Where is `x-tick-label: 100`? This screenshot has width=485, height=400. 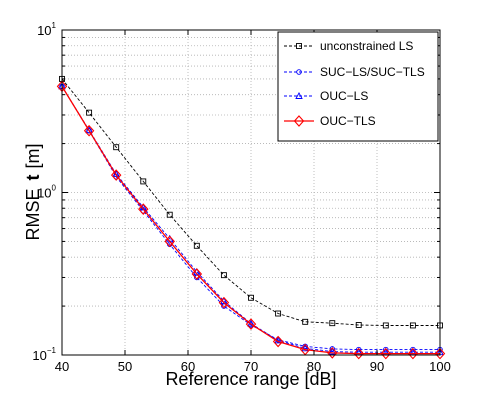
x-tick-label: 100 is located at coordinates (440, 366).